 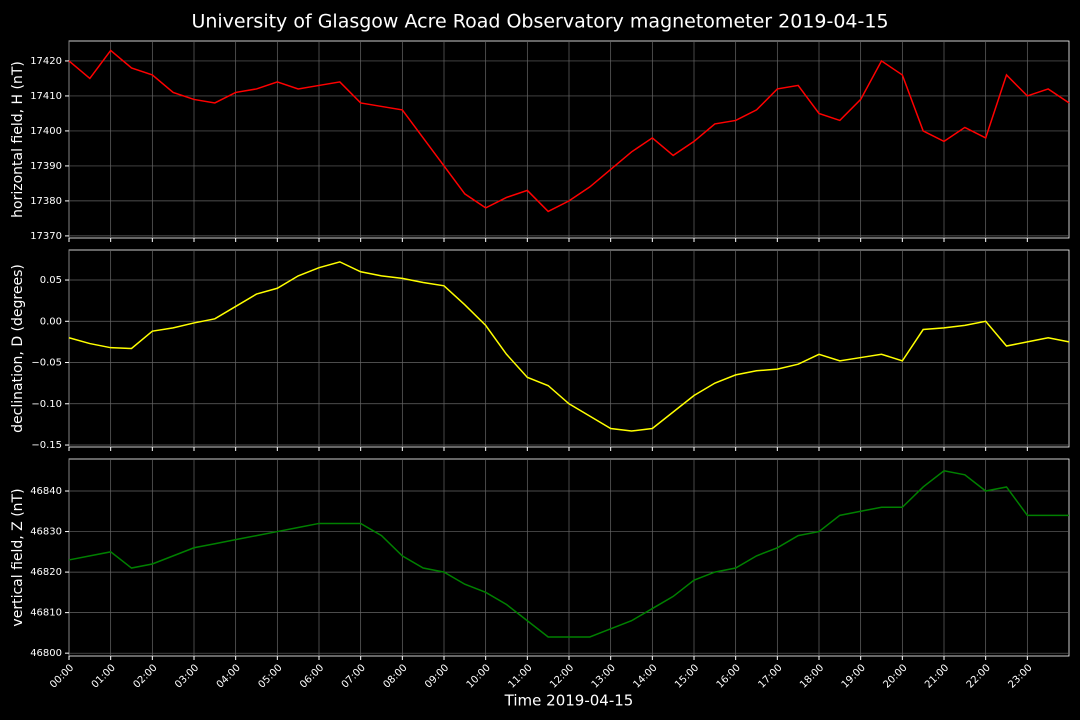 I want to click on x-tick-label: 13:00, so click(x=604, y=676).